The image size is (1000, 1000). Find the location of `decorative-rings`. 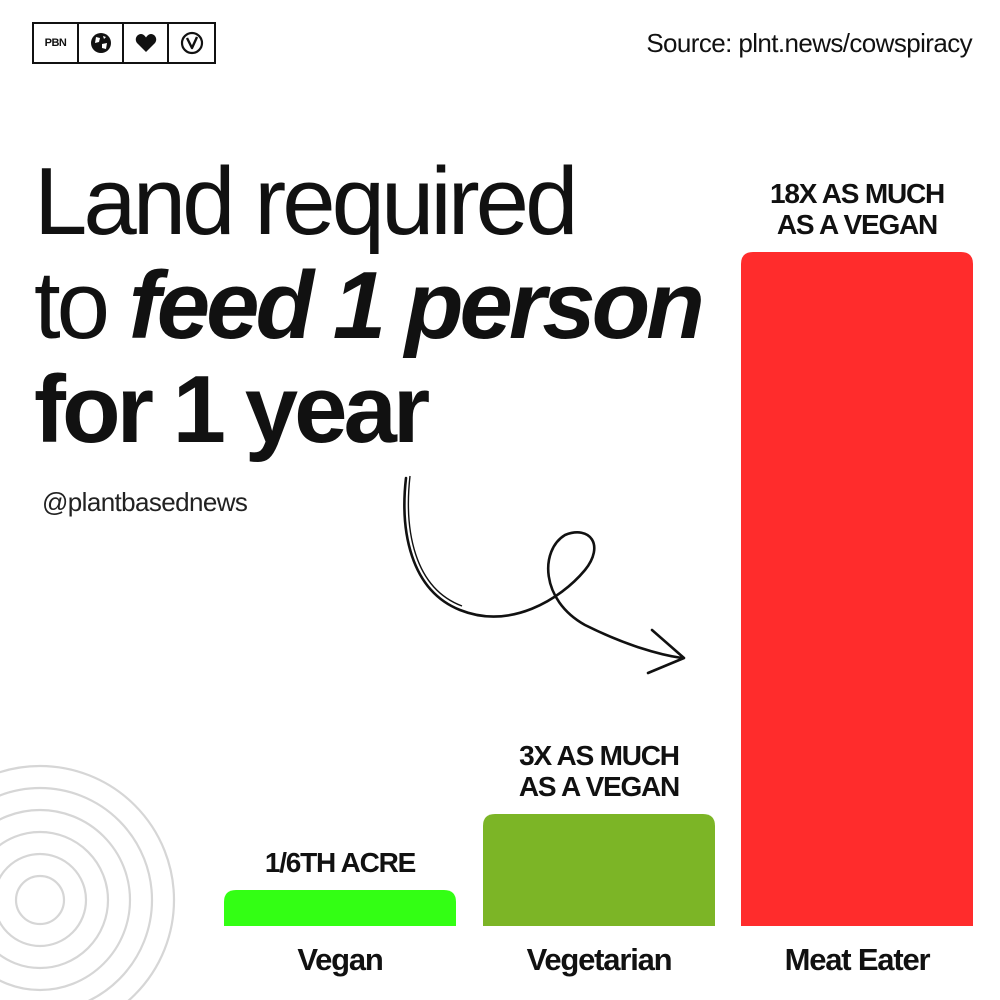

decorative-rings is located at coordinates (88, 882).